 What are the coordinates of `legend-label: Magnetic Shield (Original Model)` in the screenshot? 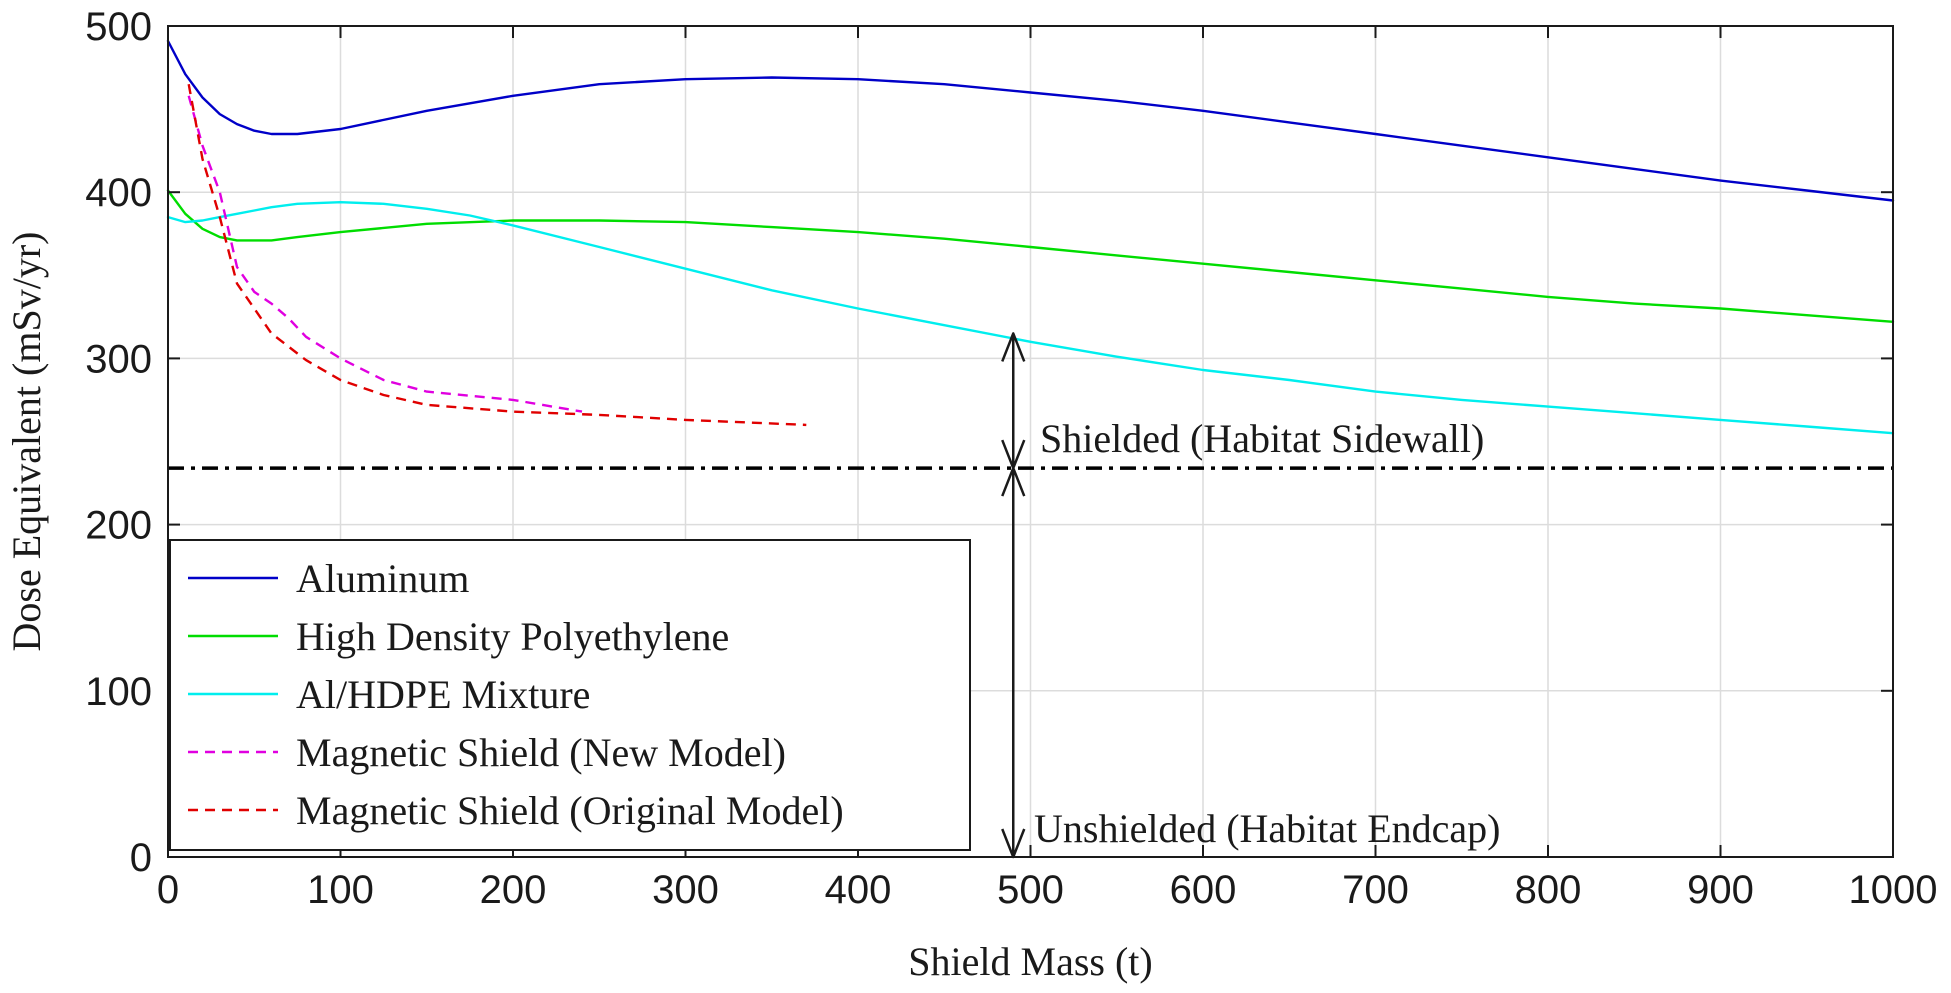 It's located at (570, 810).